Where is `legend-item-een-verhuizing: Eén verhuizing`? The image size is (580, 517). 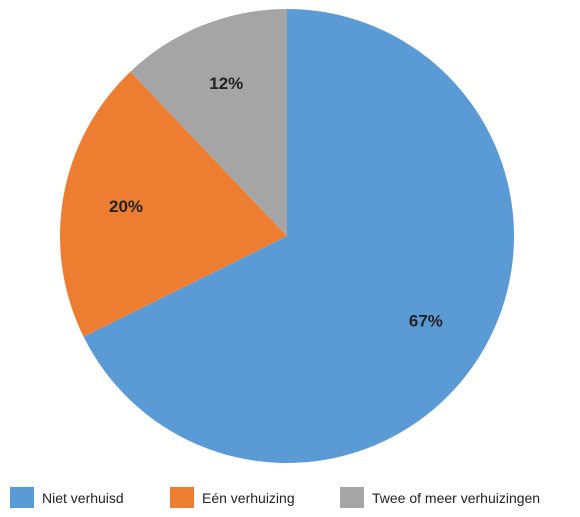 legend-item-een-verhuizing: Eén verhuizing is located at coordinates (232, 497).